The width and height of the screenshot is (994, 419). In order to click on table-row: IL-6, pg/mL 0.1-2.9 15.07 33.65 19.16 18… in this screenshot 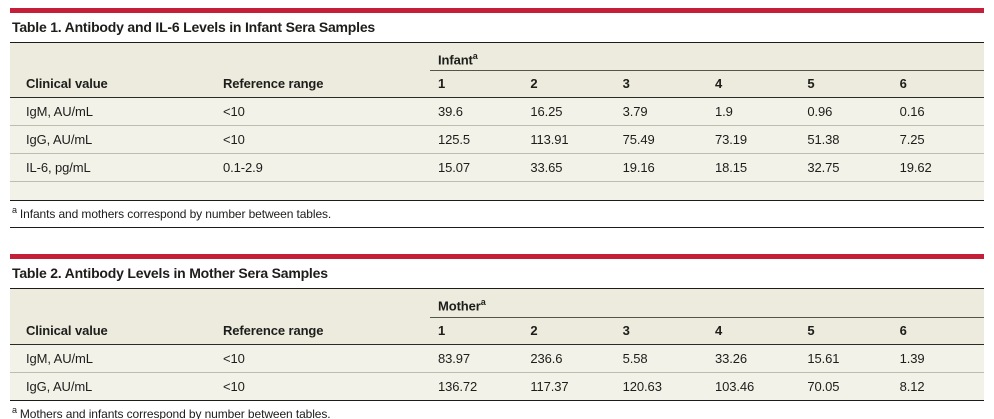, I will do `click(497, 168)`.